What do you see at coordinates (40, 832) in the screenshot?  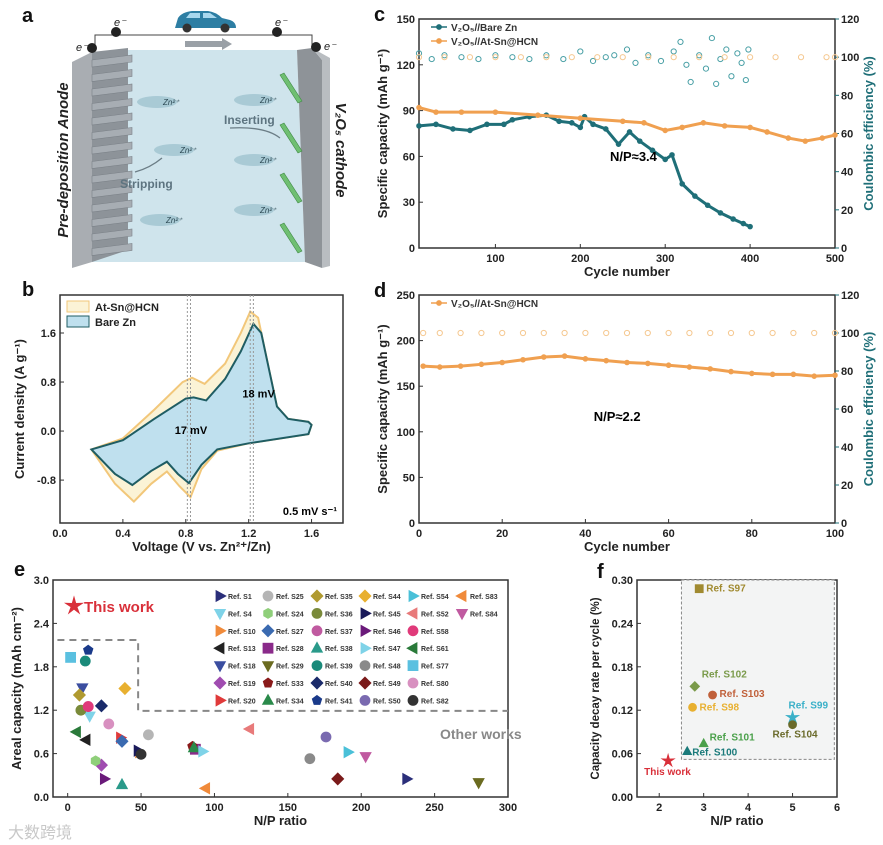 I see `watermark: 大数跨境` at bounding box center [40, 832].